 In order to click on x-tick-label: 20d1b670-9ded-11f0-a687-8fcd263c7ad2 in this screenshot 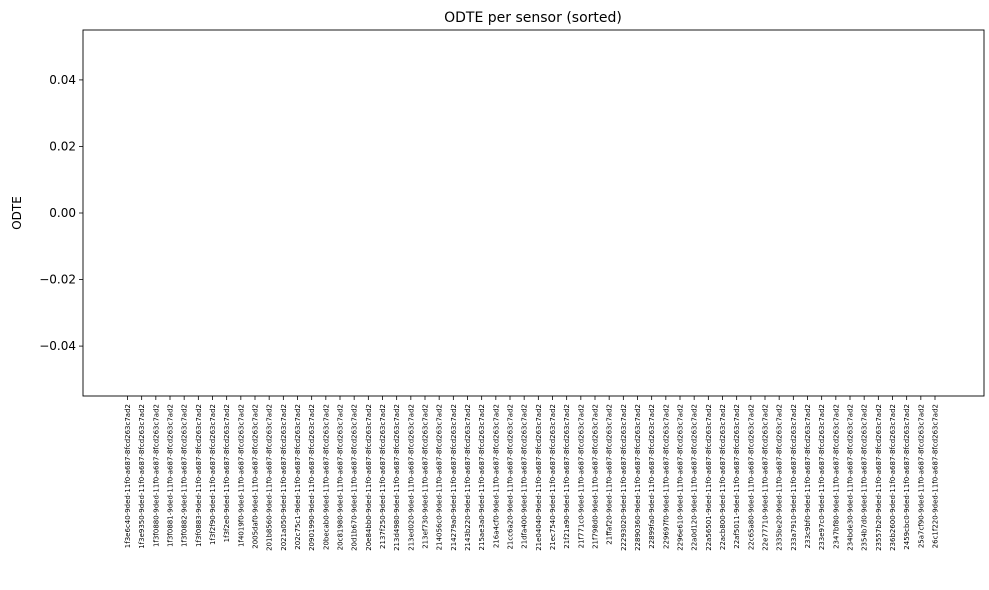, I will do `click(355, 477)`.